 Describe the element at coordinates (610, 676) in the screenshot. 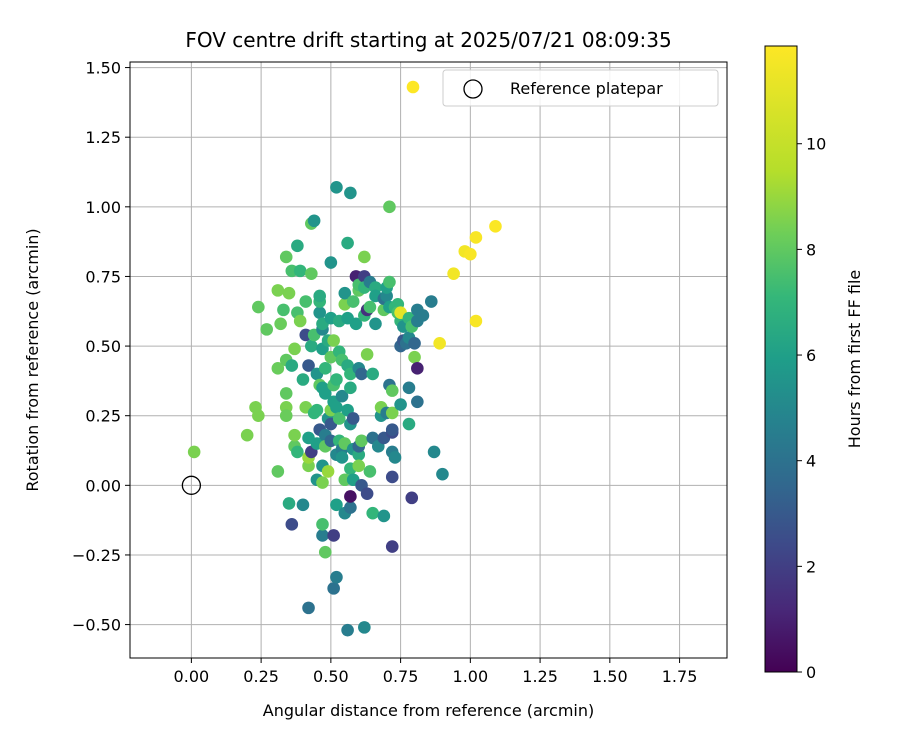

I see `x-tick-label: 1.50` at that location.